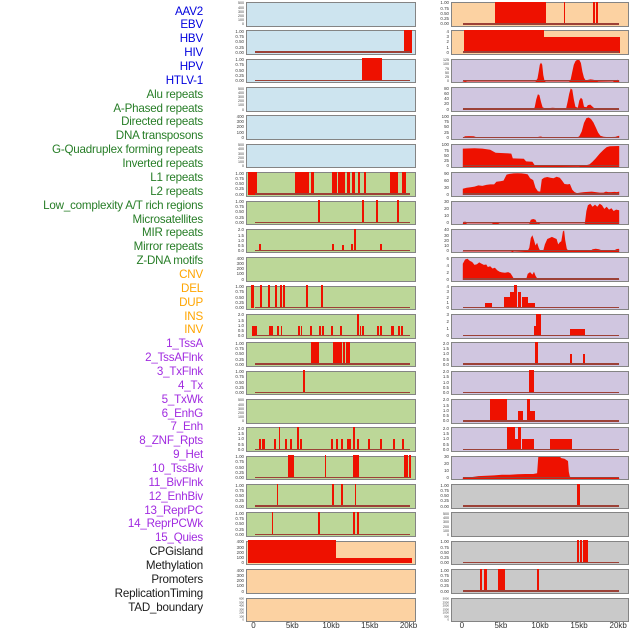 This screenshot has height=630, width=630. I want to click on track-label-ebv: EBV, so click(191, 25).